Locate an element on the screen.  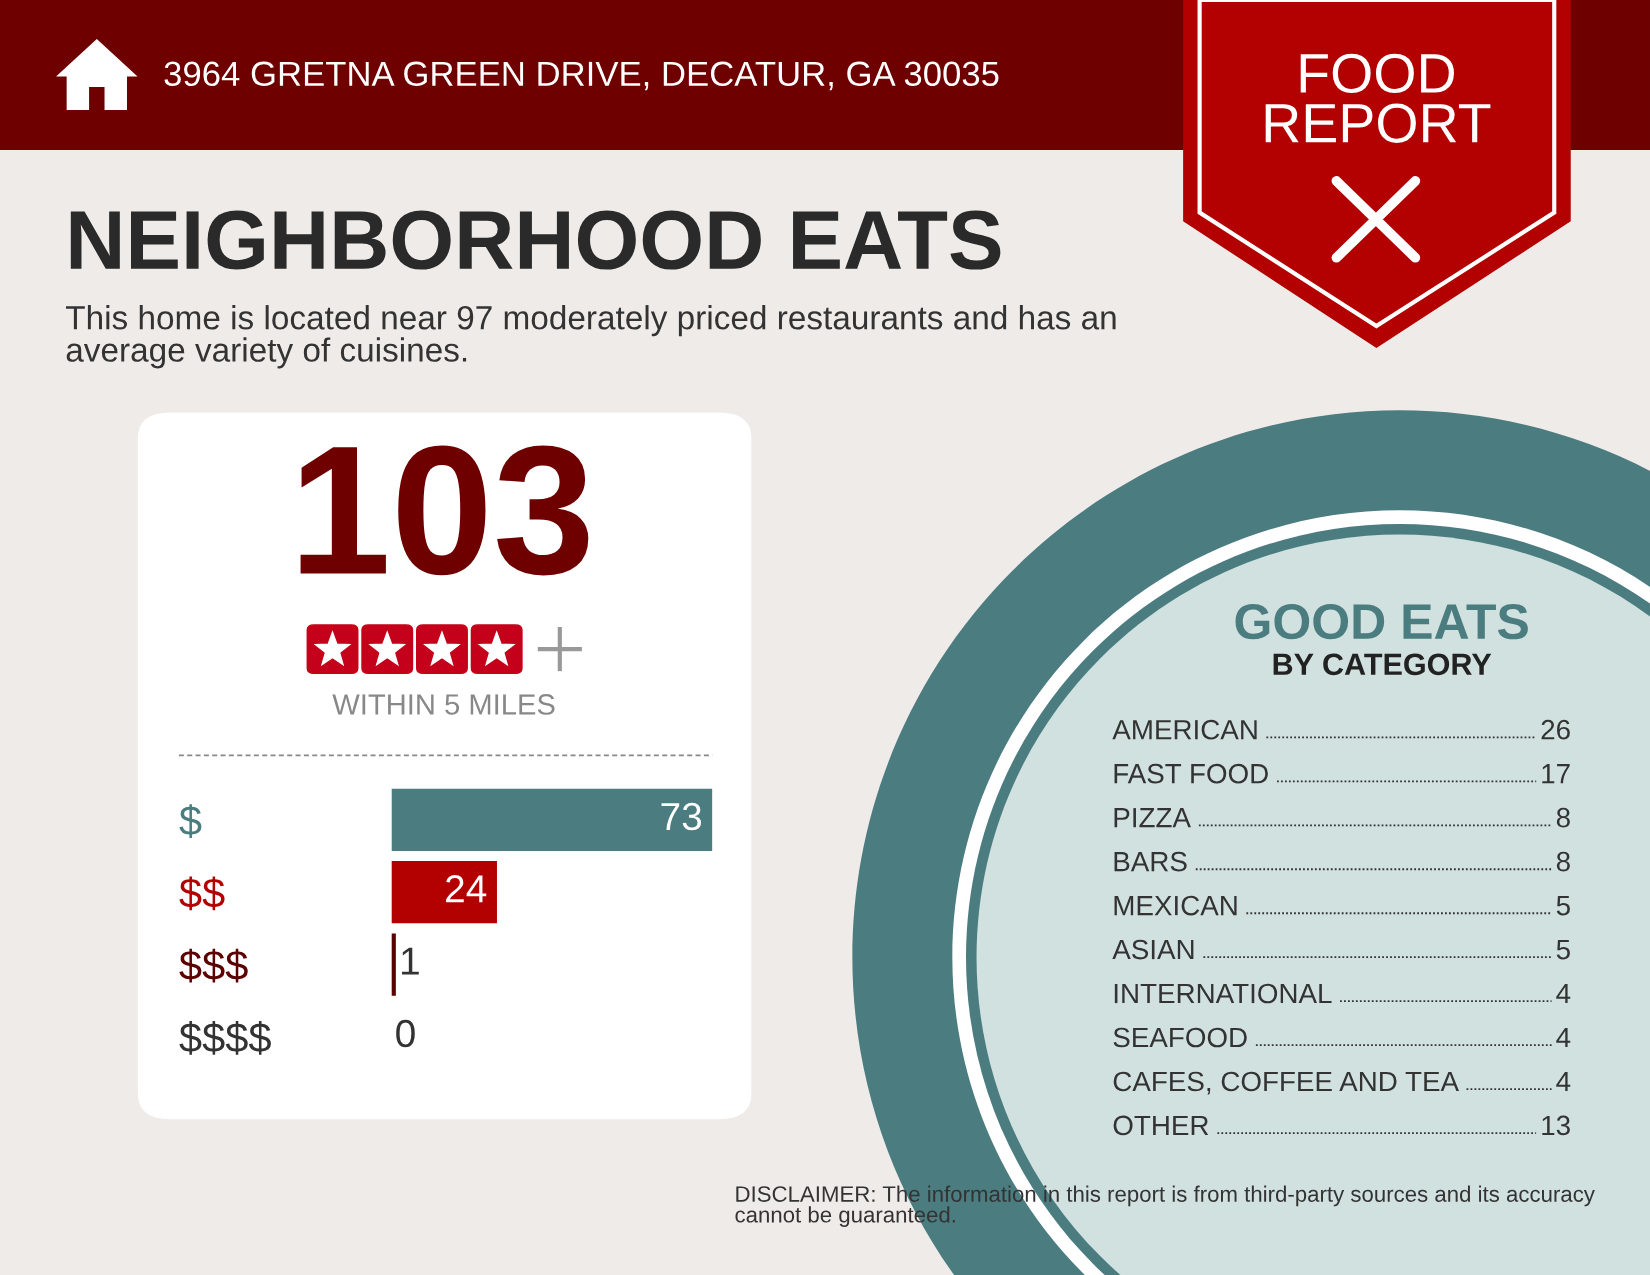
y-tick-label: $ is located at coordinates (190, 821).